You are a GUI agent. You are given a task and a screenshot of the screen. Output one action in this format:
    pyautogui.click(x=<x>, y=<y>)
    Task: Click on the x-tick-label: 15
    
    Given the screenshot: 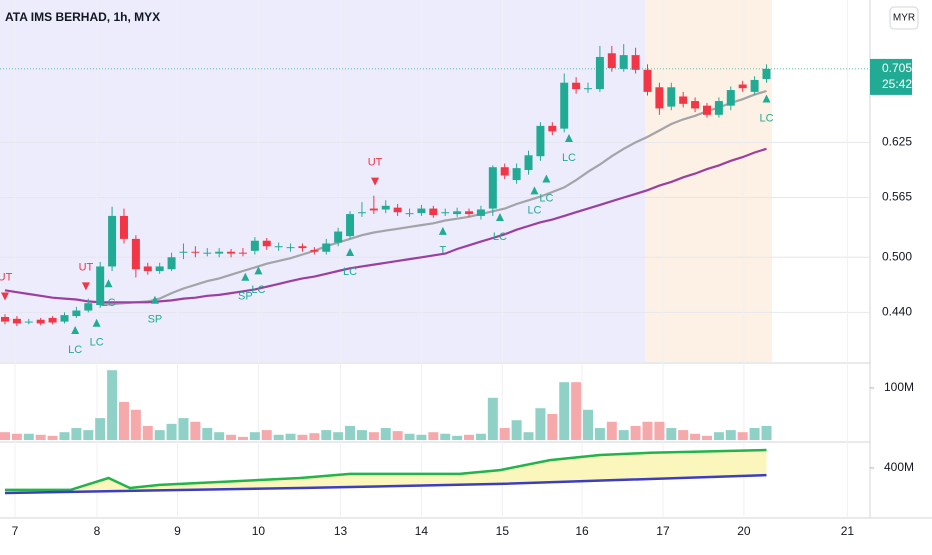 What is the action you would take?
    pyautogui.click(x=503, y=531)
    